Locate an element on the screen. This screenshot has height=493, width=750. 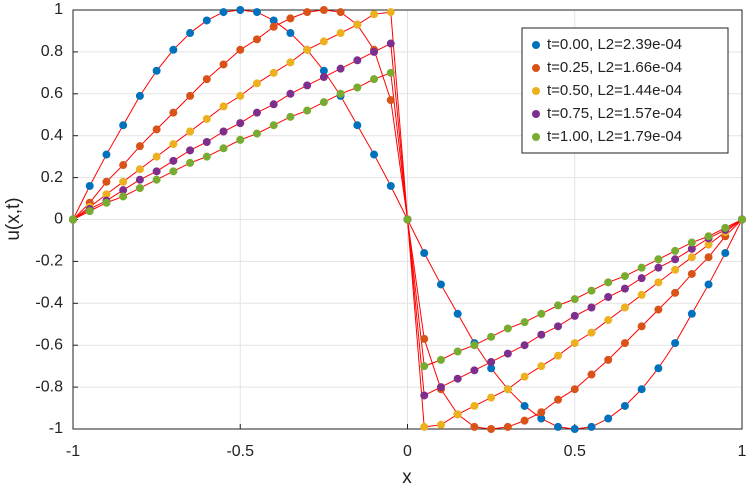
legend-box is located at coordinates (625, 90).